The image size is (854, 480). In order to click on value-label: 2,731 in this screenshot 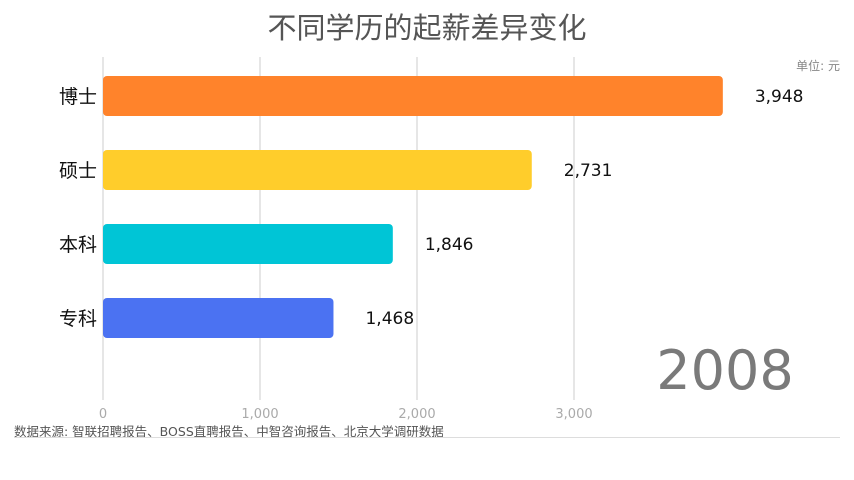, I will do `click(588, 171)`.